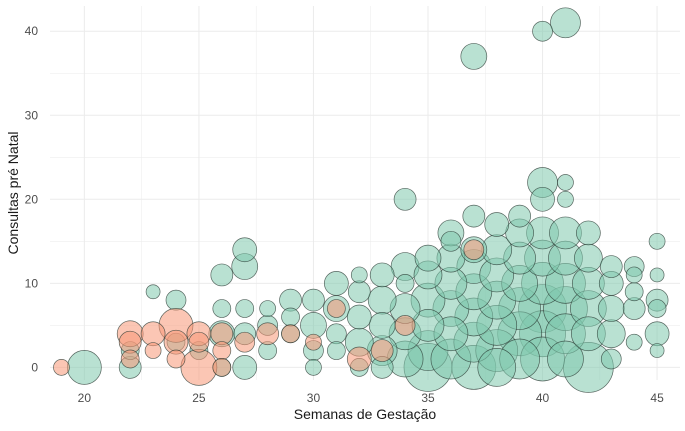 The width and height of the screenshot is (685, 431). I want to click on x-tick-label: 35, so click(428, 398).